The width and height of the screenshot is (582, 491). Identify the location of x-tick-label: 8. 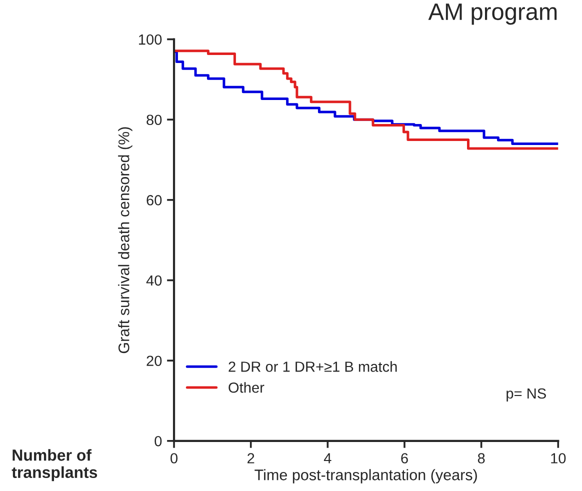
(481, 458).